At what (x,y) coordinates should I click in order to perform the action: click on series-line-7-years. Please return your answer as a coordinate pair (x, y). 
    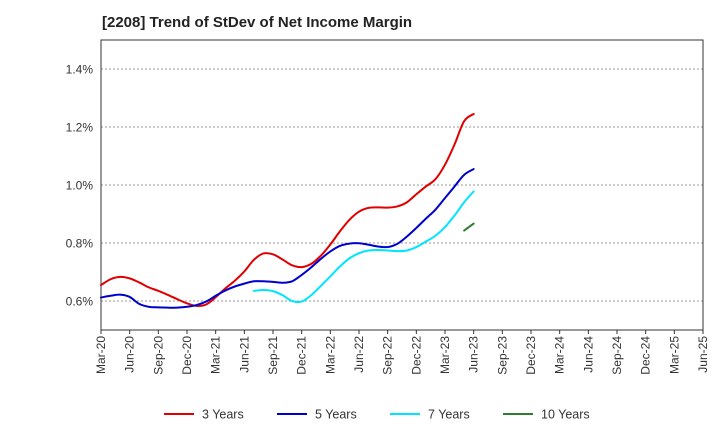
    Looking at the image, I should click on (363, 247).